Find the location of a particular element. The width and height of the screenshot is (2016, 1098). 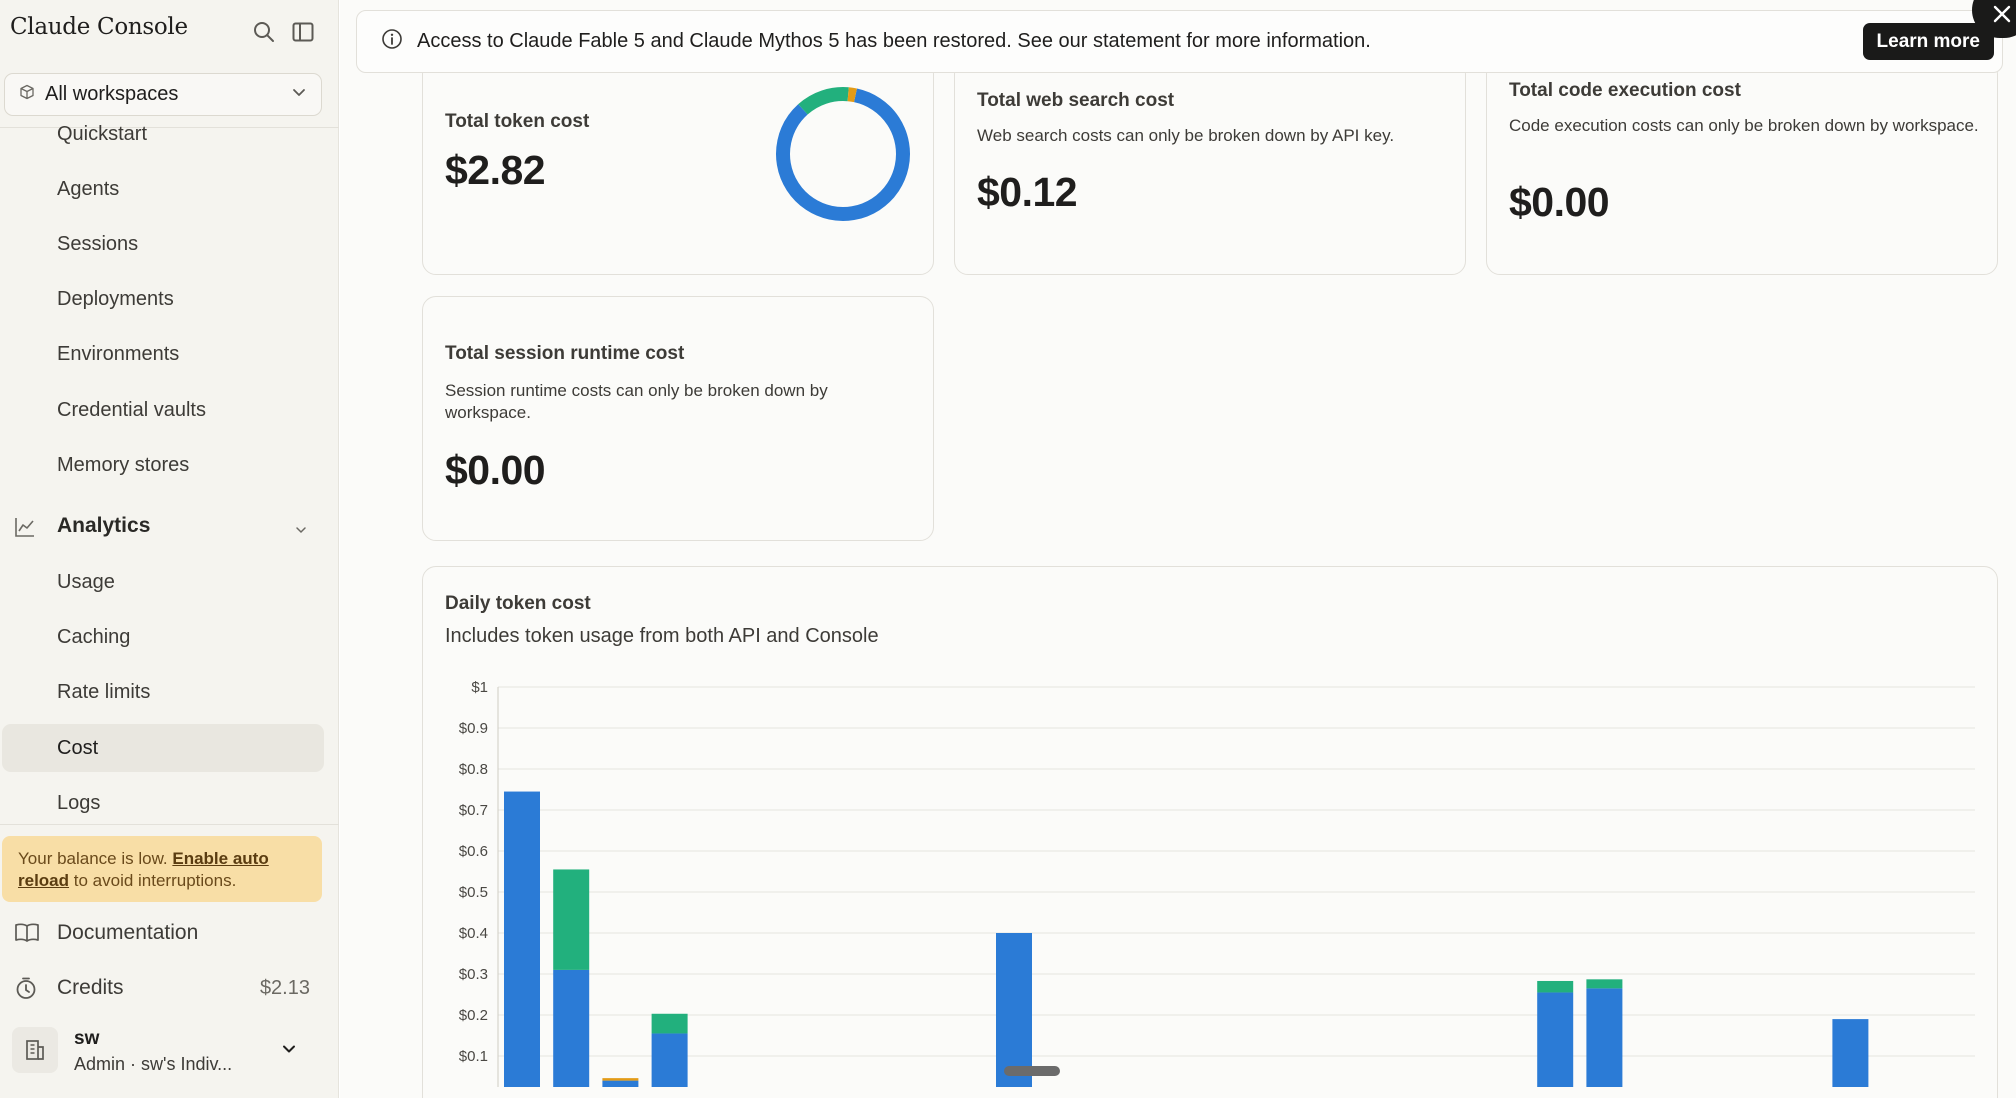

nav-item-label: Memory stores is located at coordinates (123, 464).